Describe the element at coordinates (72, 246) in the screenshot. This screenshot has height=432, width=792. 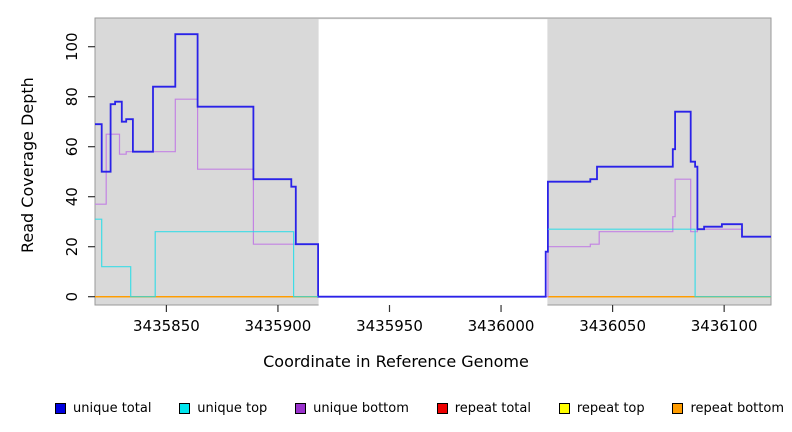
I see `y-axis-tick-label: 20` at that location.